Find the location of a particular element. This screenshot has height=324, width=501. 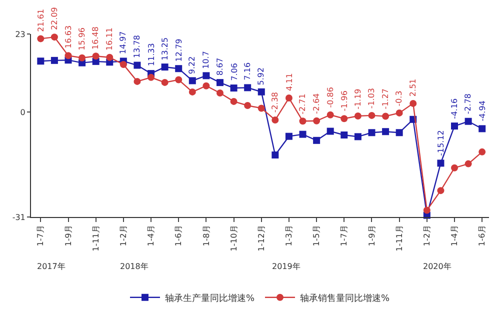

data-label: 16.48 is located at coordinates (95, 38).